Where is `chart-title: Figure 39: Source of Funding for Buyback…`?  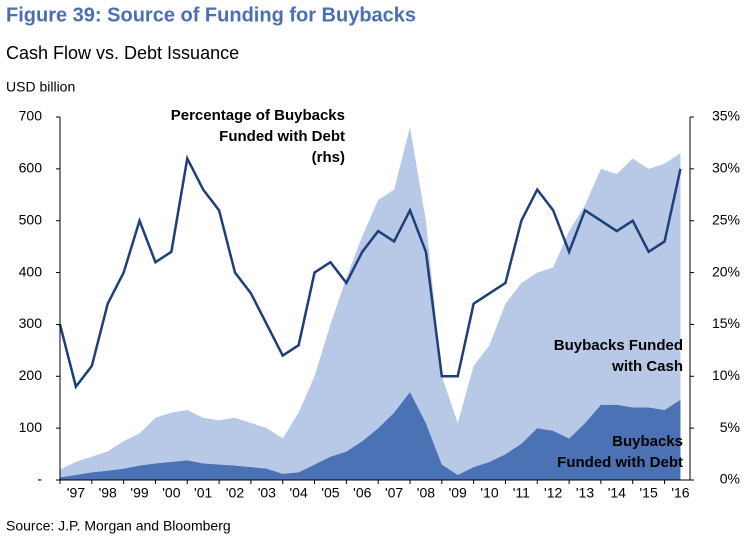
chart-title: Figure 39: Source of Funding for Buyback… is located at coordinates (211, 15).